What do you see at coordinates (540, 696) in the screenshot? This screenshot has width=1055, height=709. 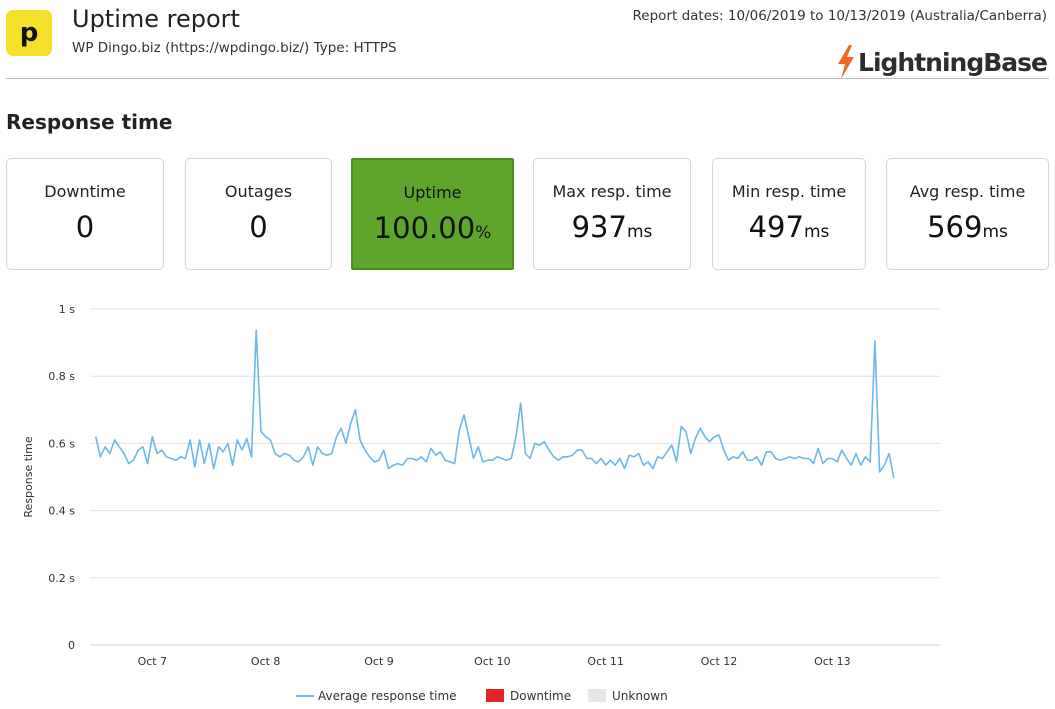 I see `legend-label: Downtime` at bounding box center [540, 696].